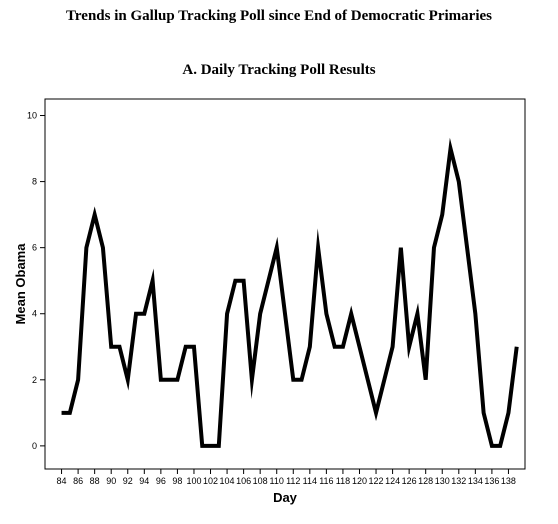 This screenshot has width=558, height=524. What do you see at coordinates (260, 481) in the screenshot?
I see `x-tick-label: 108` at bounding box center [260, 481].